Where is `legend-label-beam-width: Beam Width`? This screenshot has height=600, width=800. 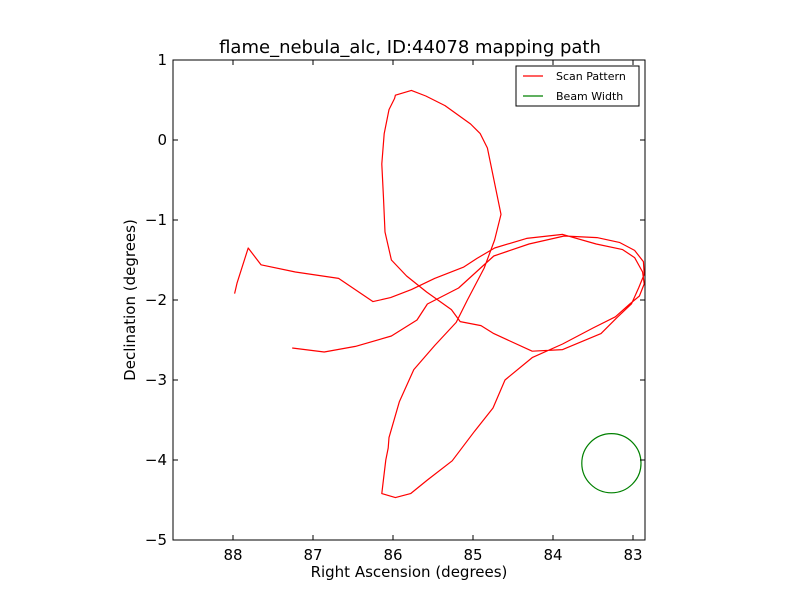
legend-label-beam-width: Beam Width is located at coordinates (589, 96).